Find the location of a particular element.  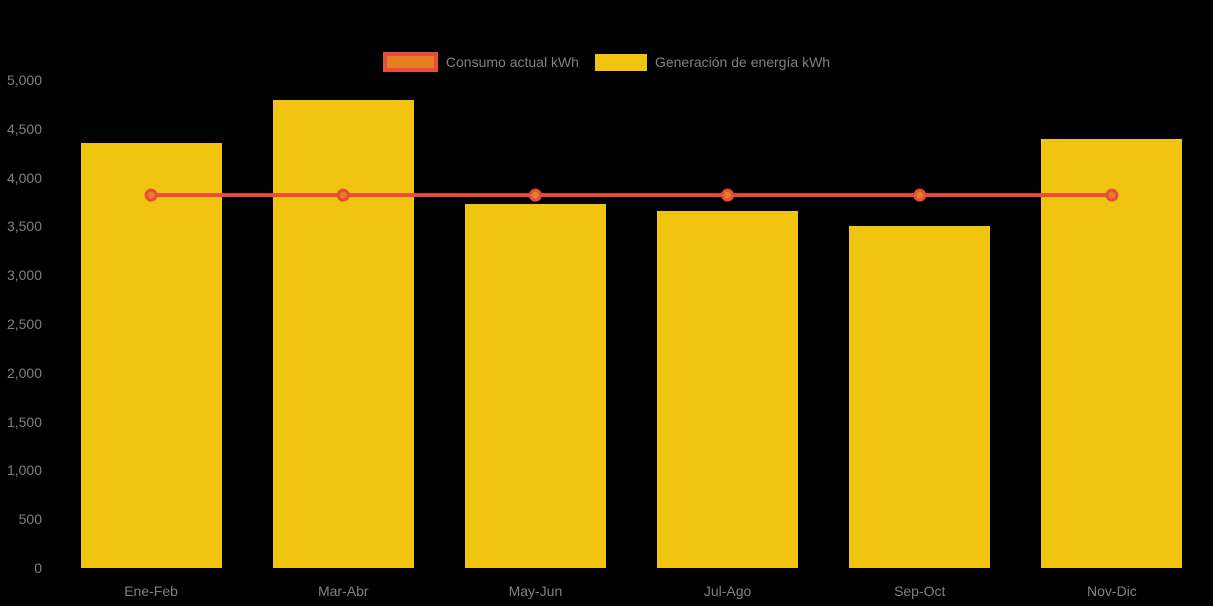

bar-may-jun is located at coordinates (535, 385).